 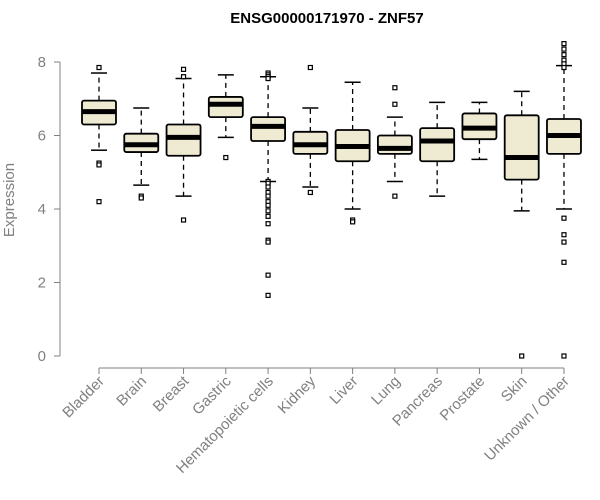 What do you see at coordinates (326, 18) in the screenshot?
I see `chart-title: ENSG00000171970 - ZNF57` at bounding box center [326, 18].